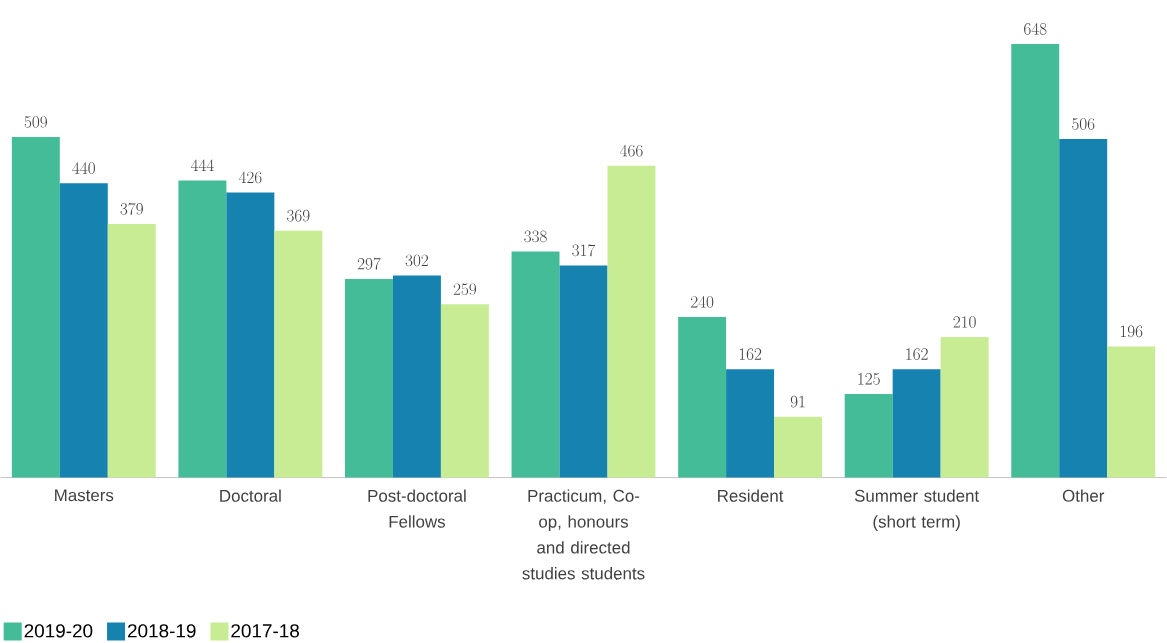 This screenshot has width=1167, height=643. I want to click on data-label: 259, so click(465, 289).